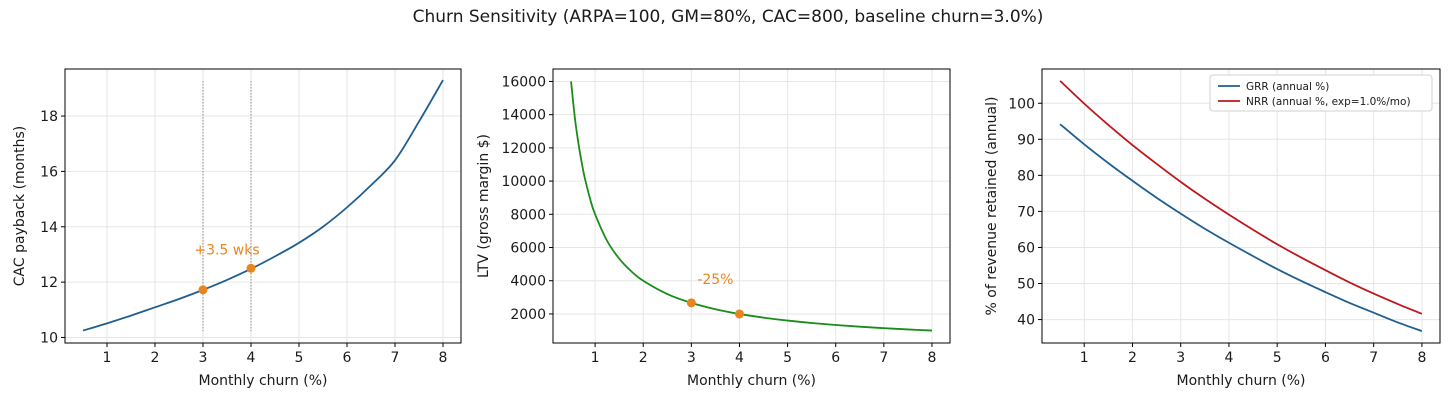 The width and height of the screenshot is (1456, 416). I want to click on y-tick-label: 16, so click(49, 172).